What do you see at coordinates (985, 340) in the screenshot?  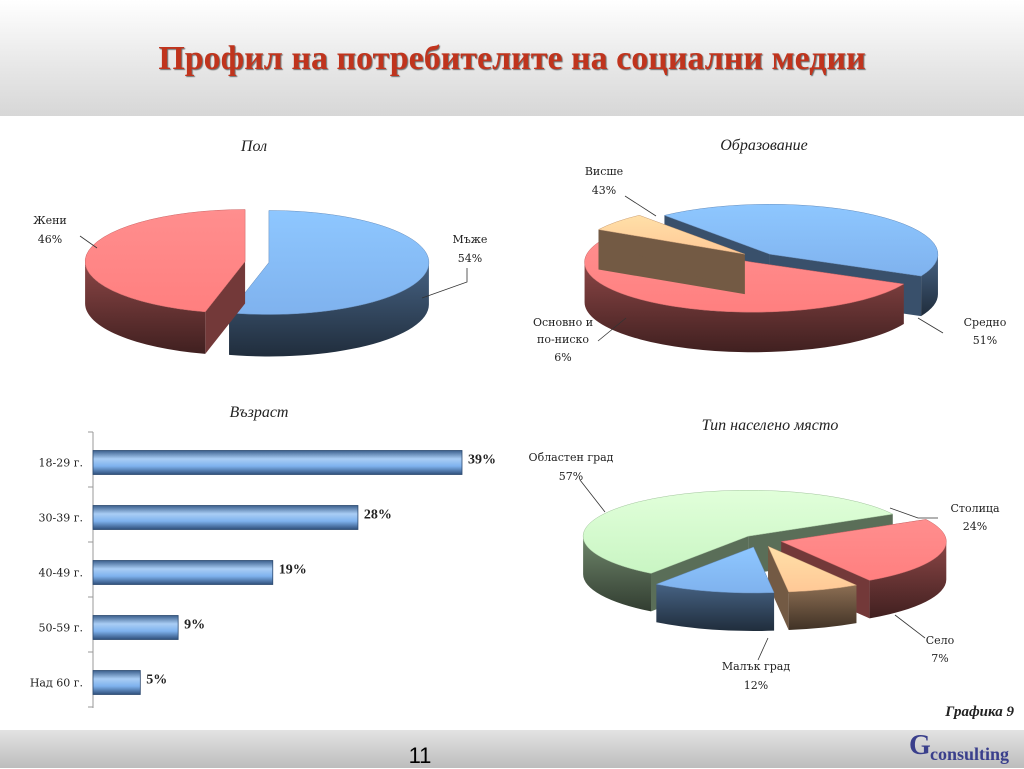 I see `slice-pct-secondary: 51%` at bounding box center [985, 340].